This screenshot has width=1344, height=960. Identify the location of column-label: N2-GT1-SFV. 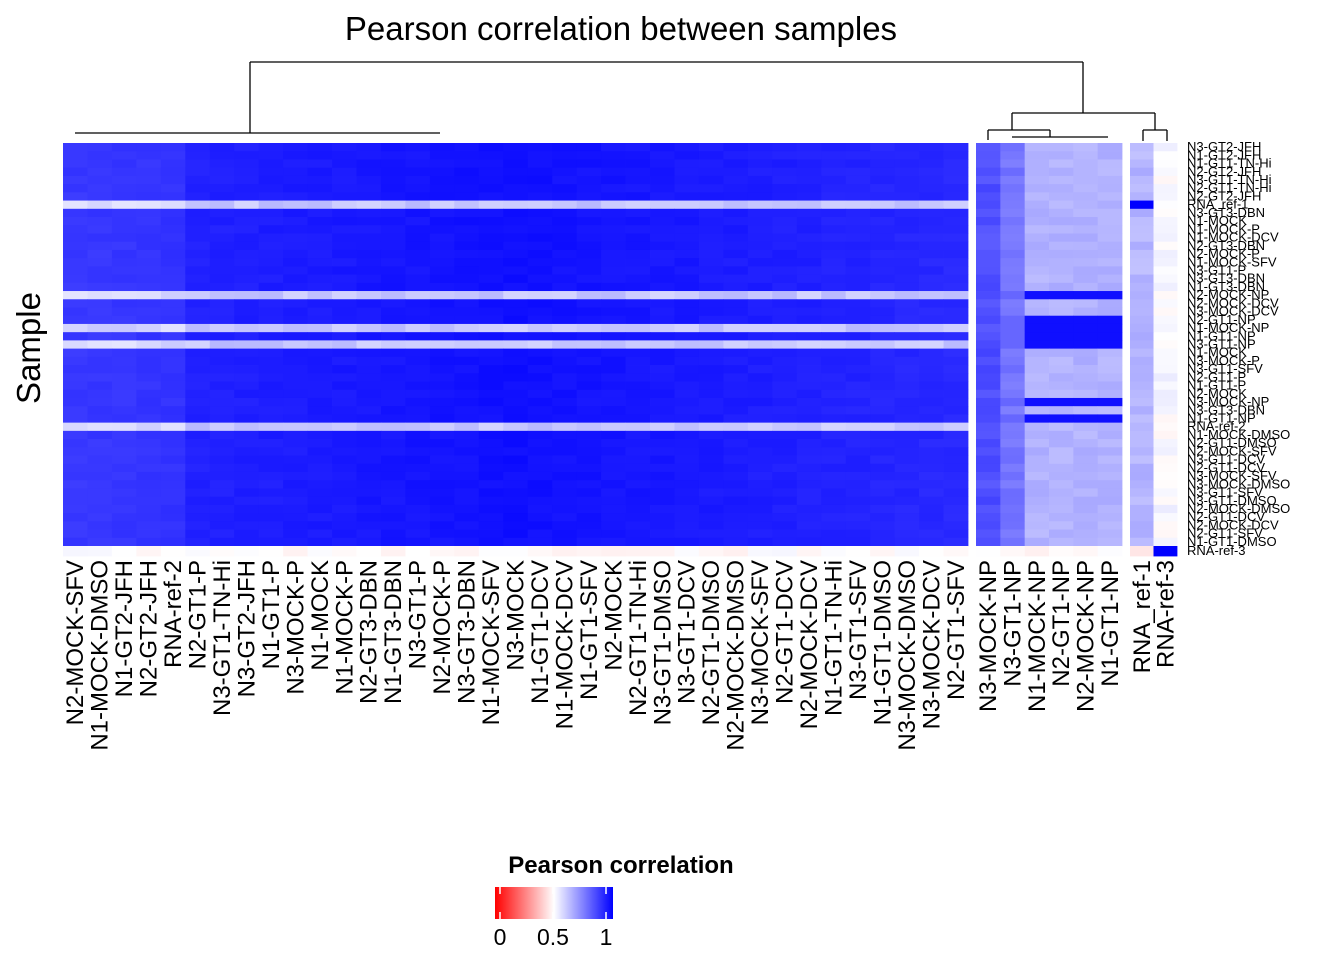
(956, 630).